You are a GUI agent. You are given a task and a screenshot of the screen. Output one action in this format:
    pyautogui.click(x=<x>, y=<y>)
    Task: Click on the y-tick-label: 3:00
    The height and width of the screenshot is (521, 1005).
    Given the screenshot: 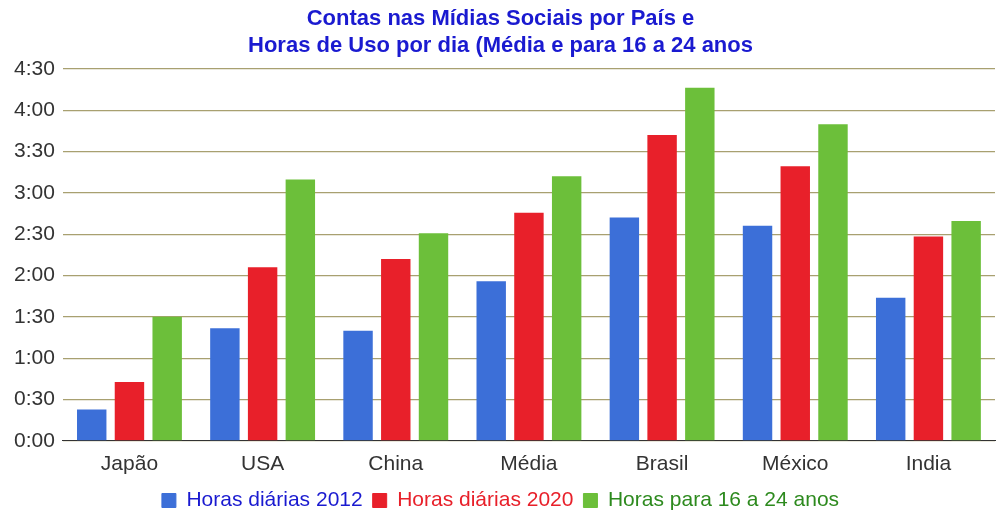 What is the action you would take?
    pyautogui.click(x=34, y=191)
    